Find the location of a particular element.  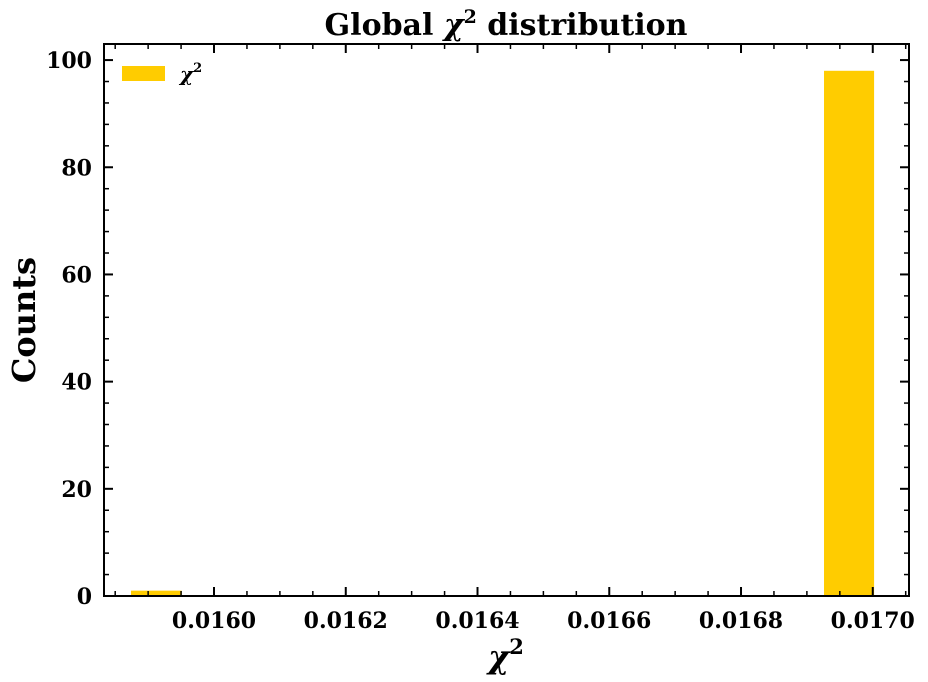

x-tick-label: 0.0170 is located at coordinates (873, 621).